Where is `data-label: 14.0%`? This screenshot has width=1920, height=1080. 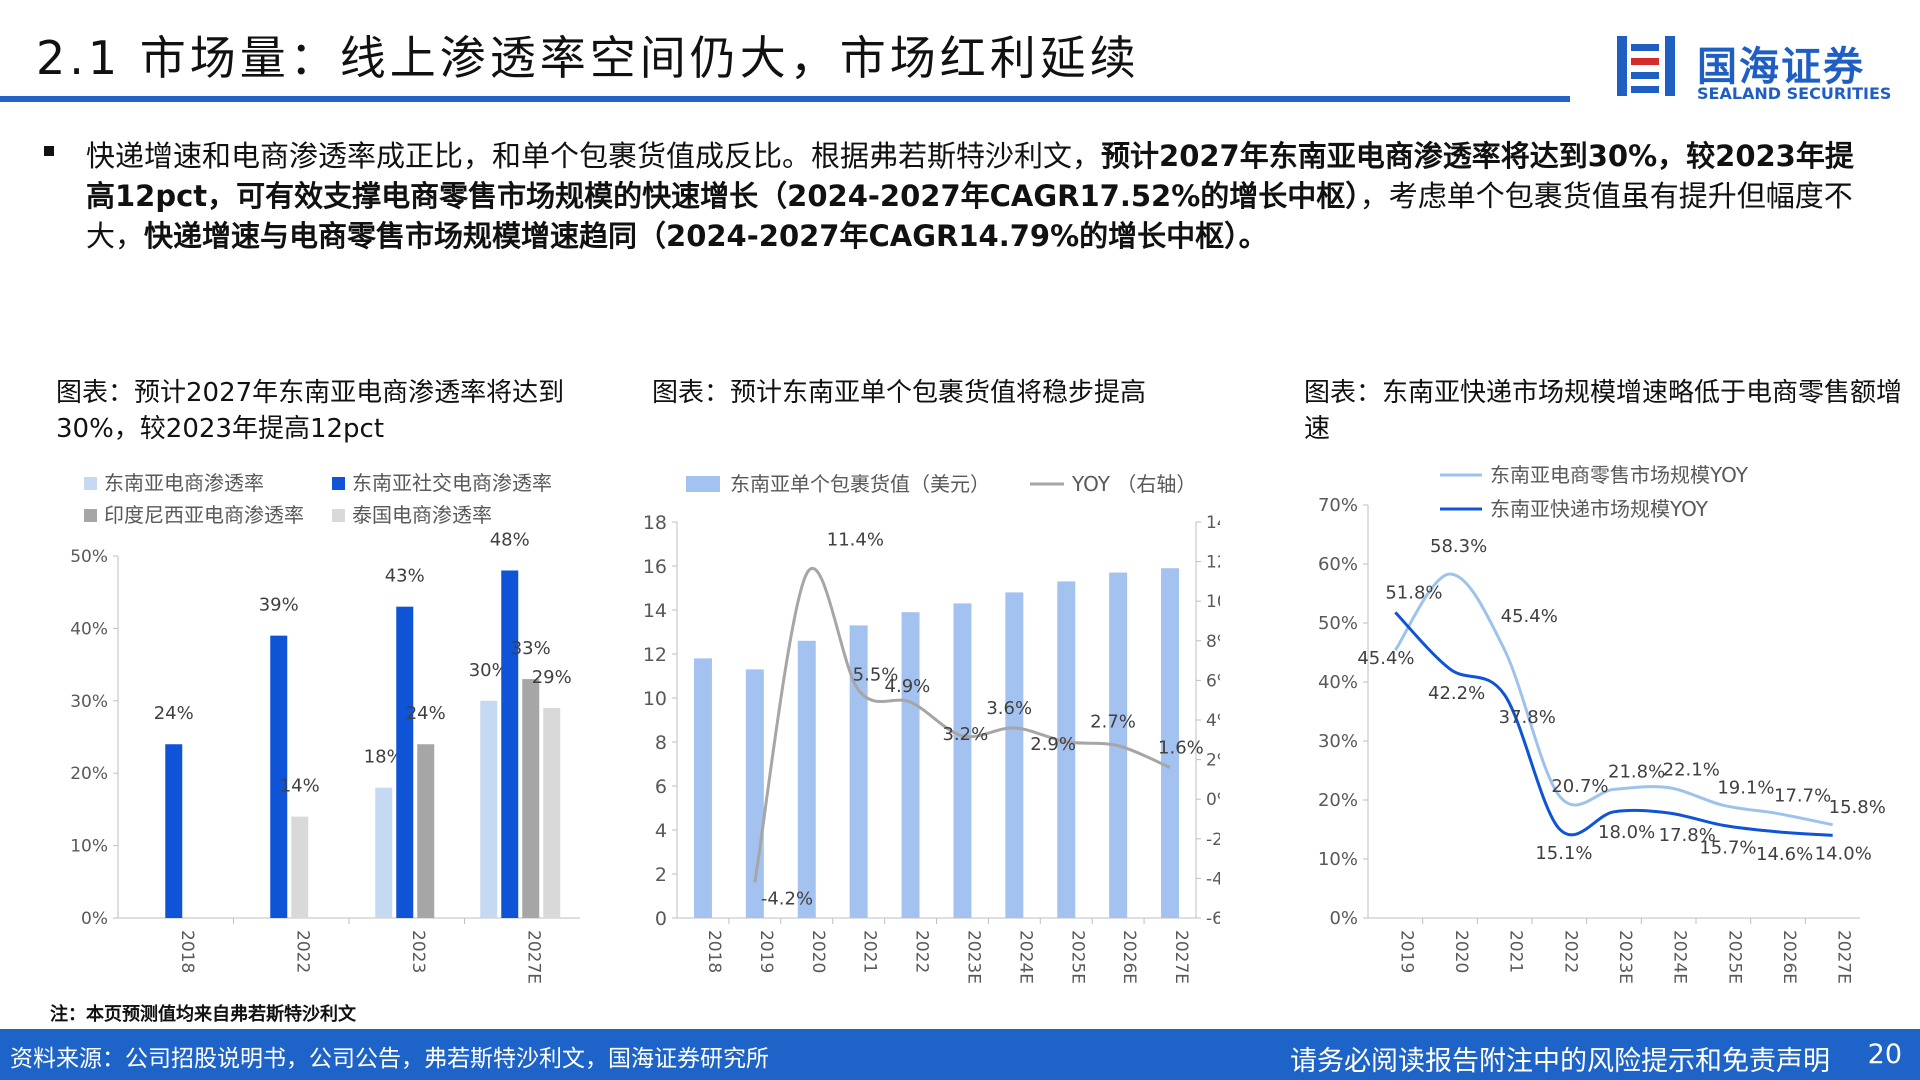
data-label: 14.0% is located at coordinates (1843, 853).